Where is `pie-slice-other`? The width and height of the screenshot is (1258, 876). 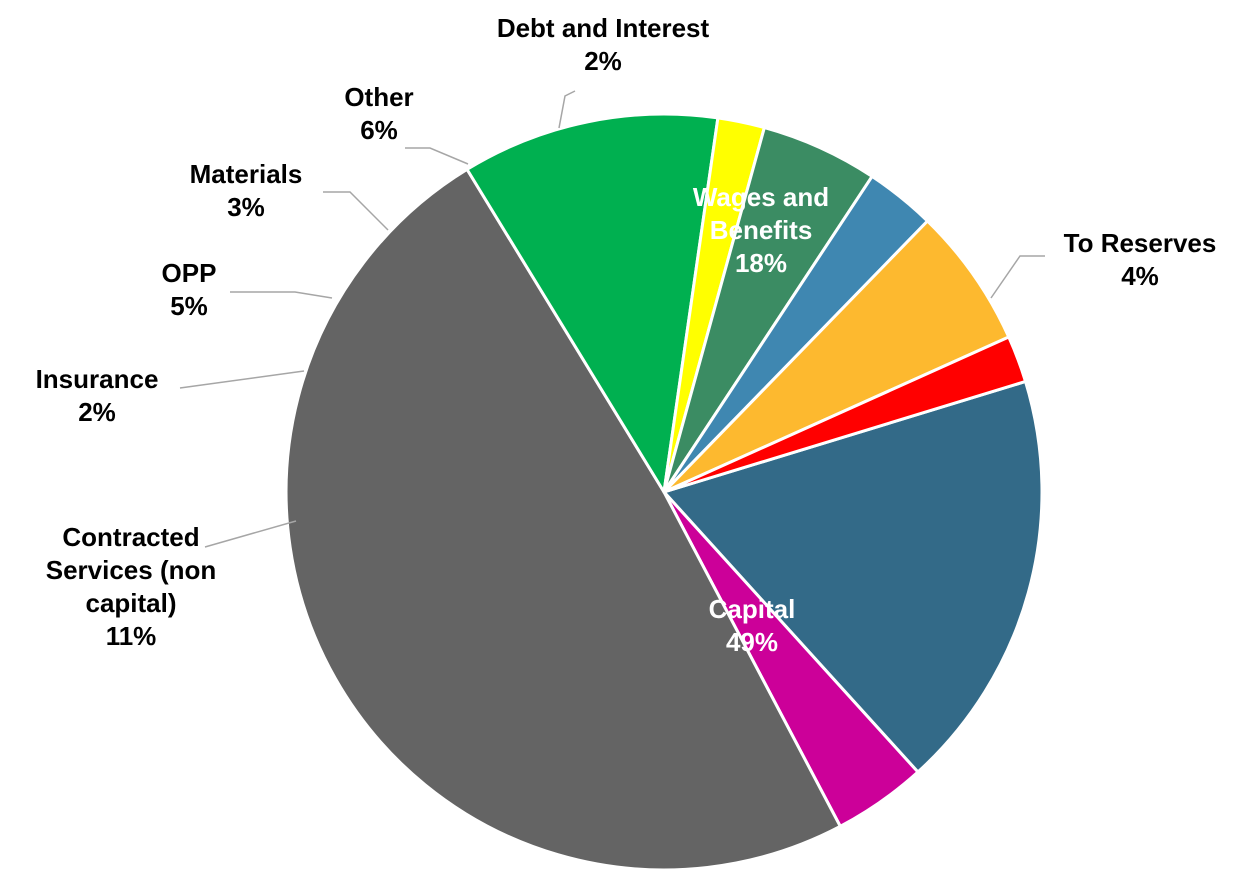
pie-slice-other is located at coordinates (836, 356).